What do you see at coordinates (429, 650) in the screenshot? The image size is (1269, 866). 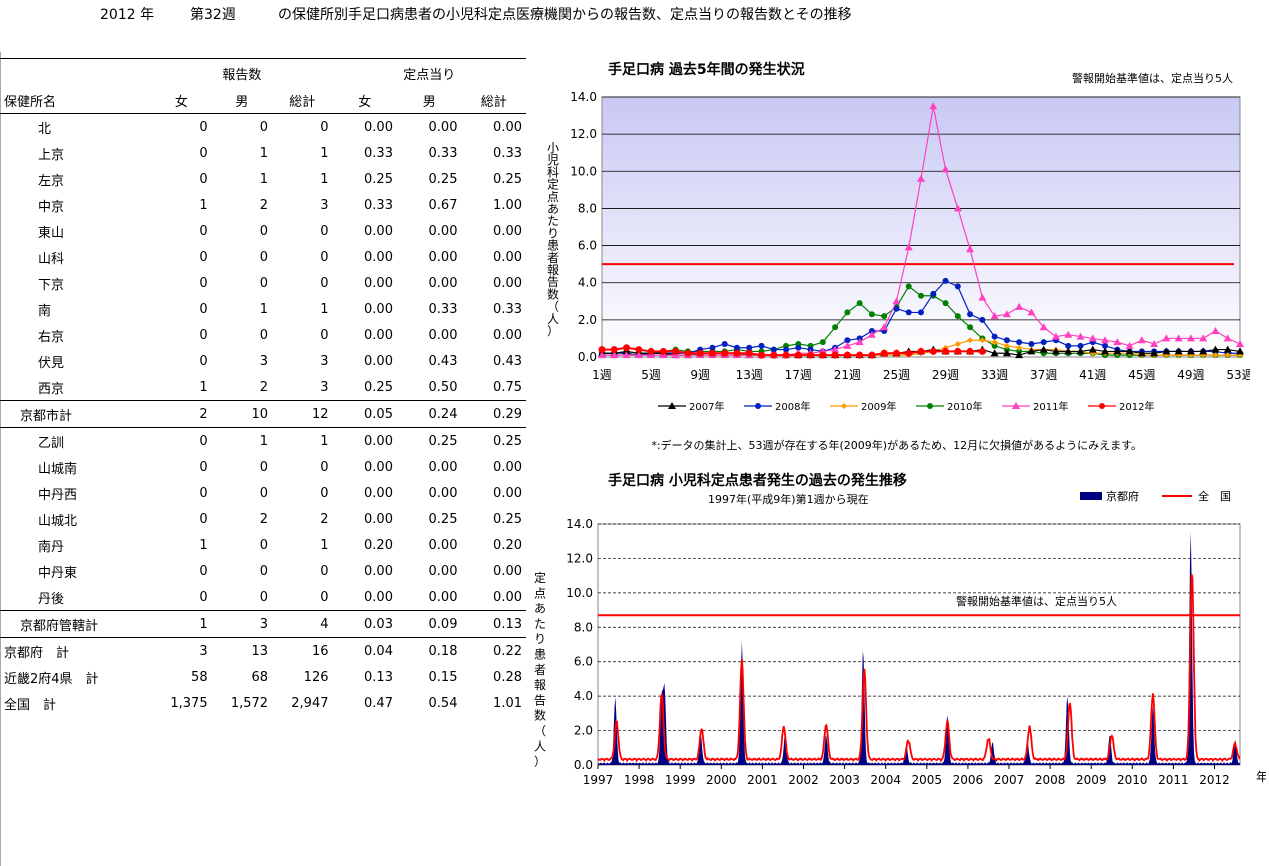 I see `cell-male-per-point: 0.18` at bounding box center [429, 650].